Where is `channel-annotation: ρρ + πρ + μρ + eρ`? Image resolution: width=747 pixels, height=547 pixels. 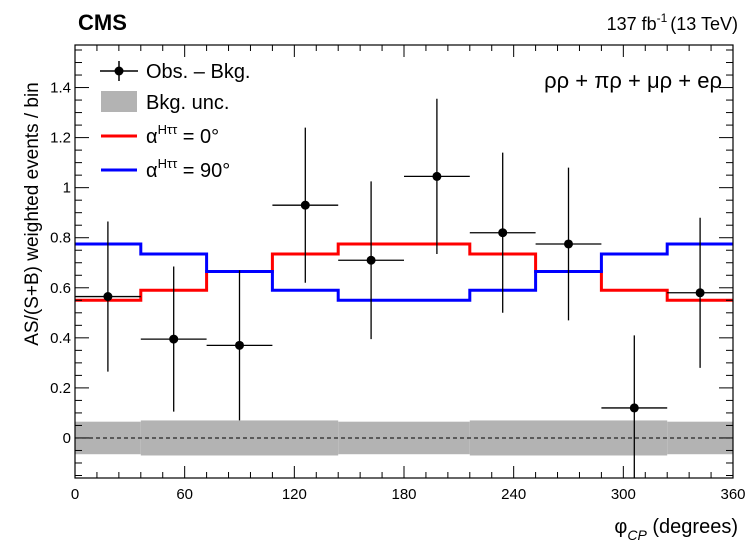 channel-annotation: ρρ + πρ + μρ + eρ is located at coordinates (633, 80).